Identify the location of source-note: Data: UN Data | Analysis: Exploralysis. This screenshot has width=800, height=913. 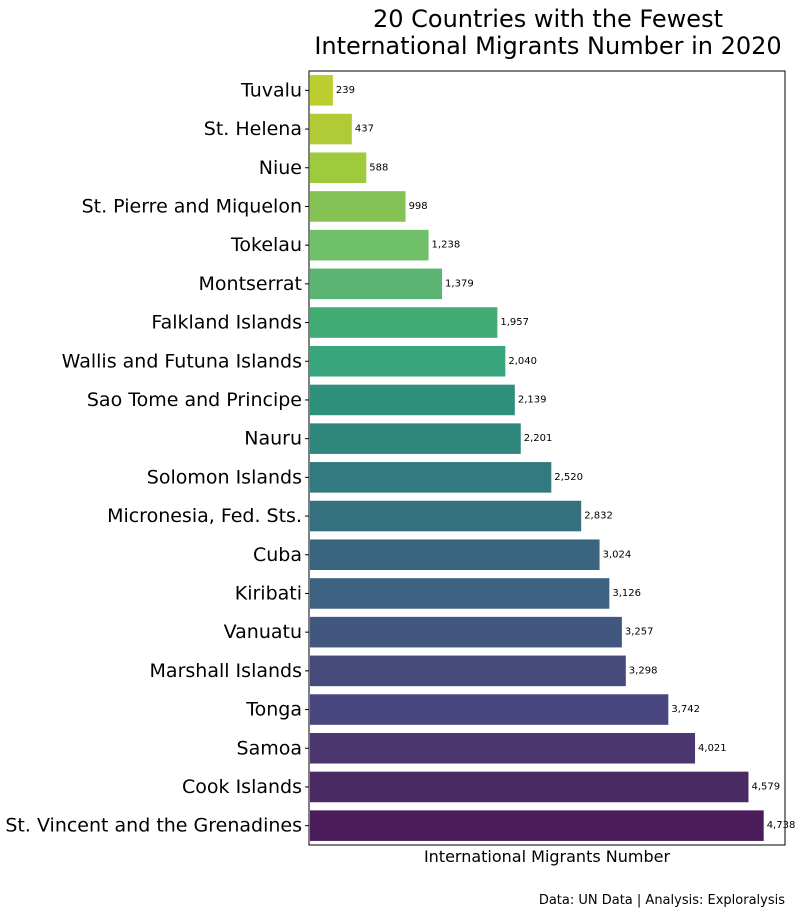
(662, 900).